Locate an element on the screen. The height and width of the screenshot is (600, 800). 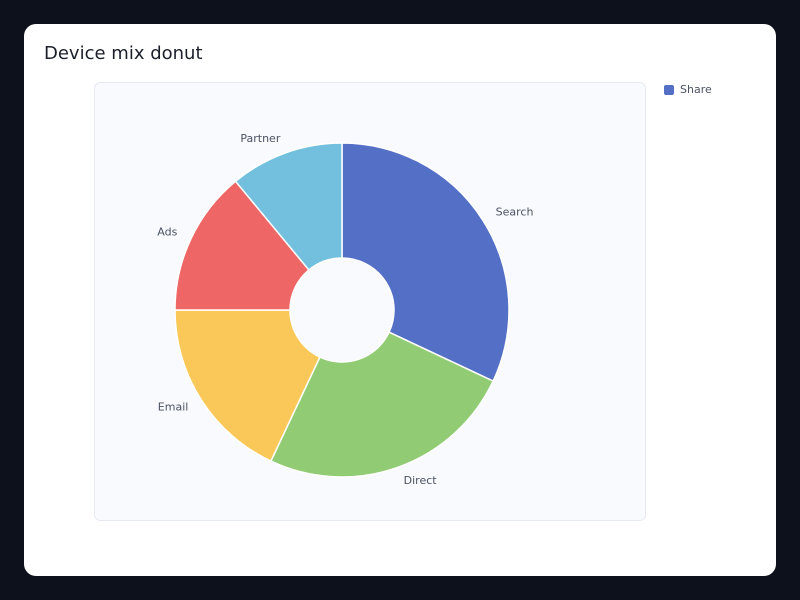
chart-title: Device mix donut is located at coordinates (123, 53).